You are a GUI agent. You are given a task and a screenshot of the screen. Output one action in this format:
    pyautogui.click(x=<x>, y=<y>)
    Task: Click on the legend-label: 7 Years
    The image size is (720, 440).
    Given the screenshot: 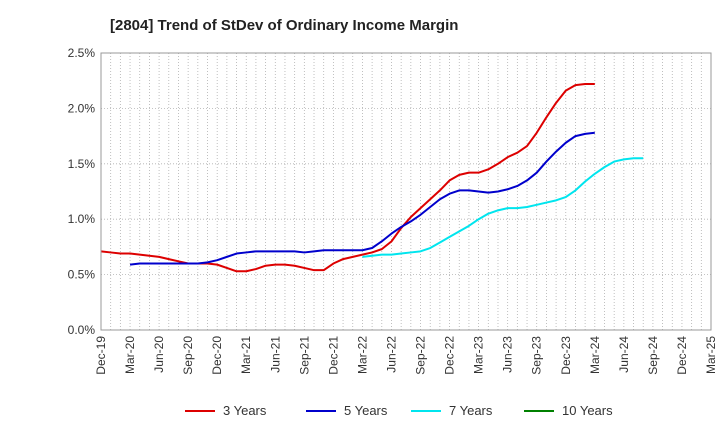 What is the action you would take?
    pyautogui.click(x=471, y=410)
    